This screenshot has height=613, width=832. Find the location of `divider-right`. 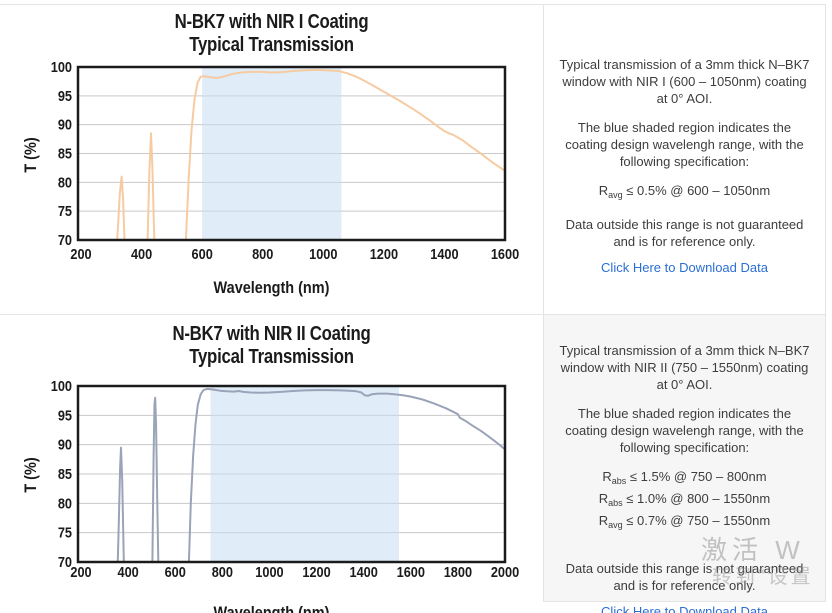

divider-right is located at coordinates (825, 302).